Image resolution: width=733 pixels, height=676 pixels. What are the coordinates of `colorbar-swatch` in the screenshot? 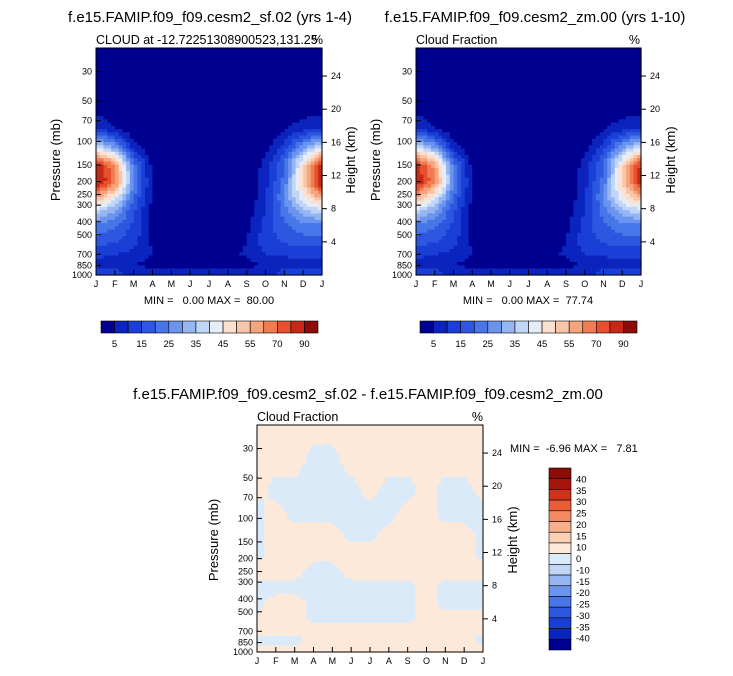 It's located at (121, 327).